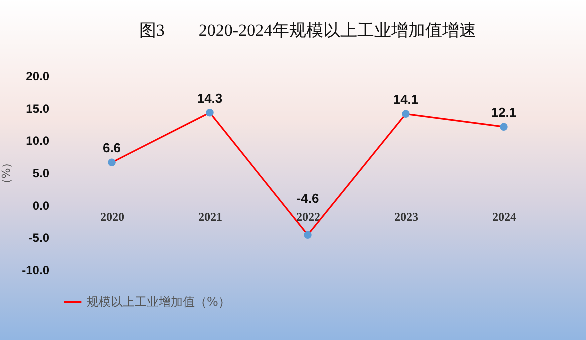  Describe the element at coordinates (41, 173) in the screenshot. I see `y-tick-label: 5.0` at that location.